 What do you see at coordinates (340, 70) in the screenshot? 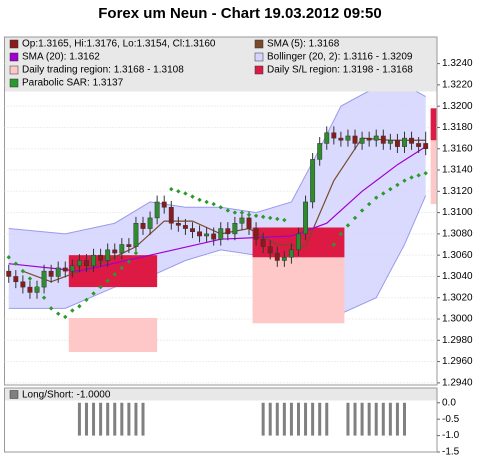
I see `legend-label: Daily S/L region: 1.3198 - 1.3168` at bounding box center [340, 70].